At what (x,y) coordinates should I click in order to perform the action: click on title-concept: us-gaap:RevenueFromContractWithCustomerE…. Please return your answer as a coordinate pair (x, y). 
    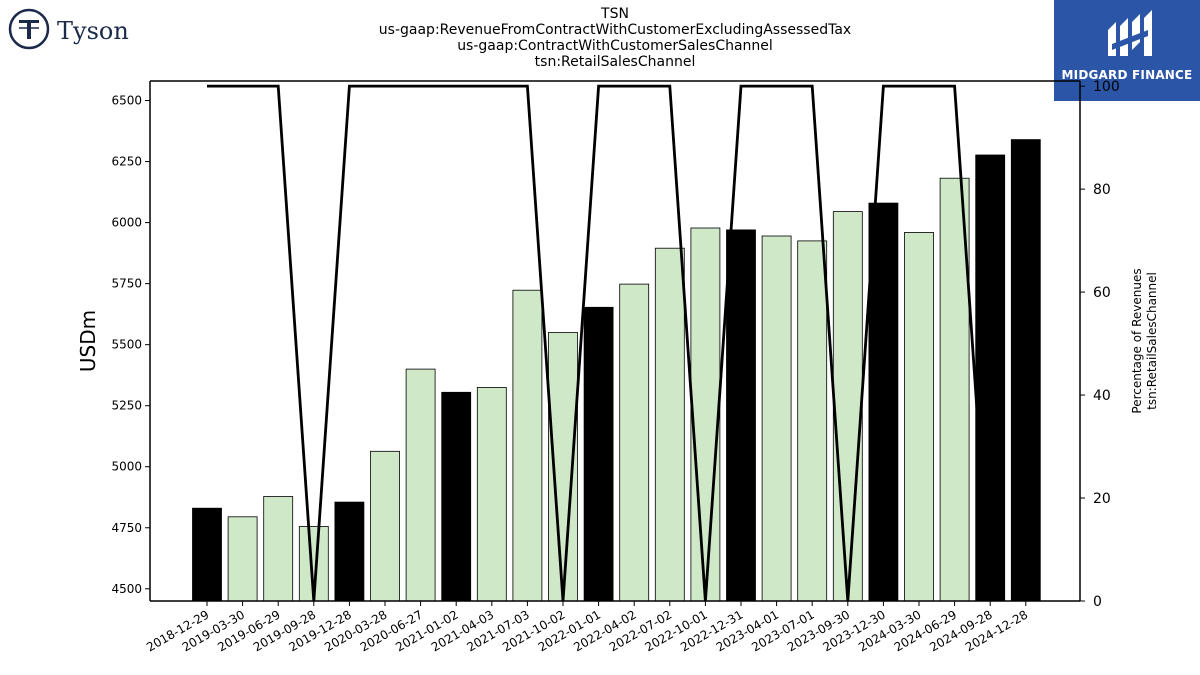
    Looking at the image, I should click on (615, 30).